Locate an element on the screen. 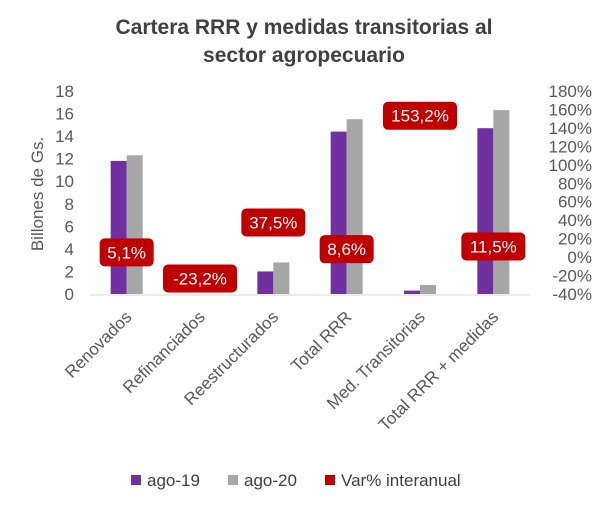  y2-tick-label: 140% is located at coordinates (570, 128).